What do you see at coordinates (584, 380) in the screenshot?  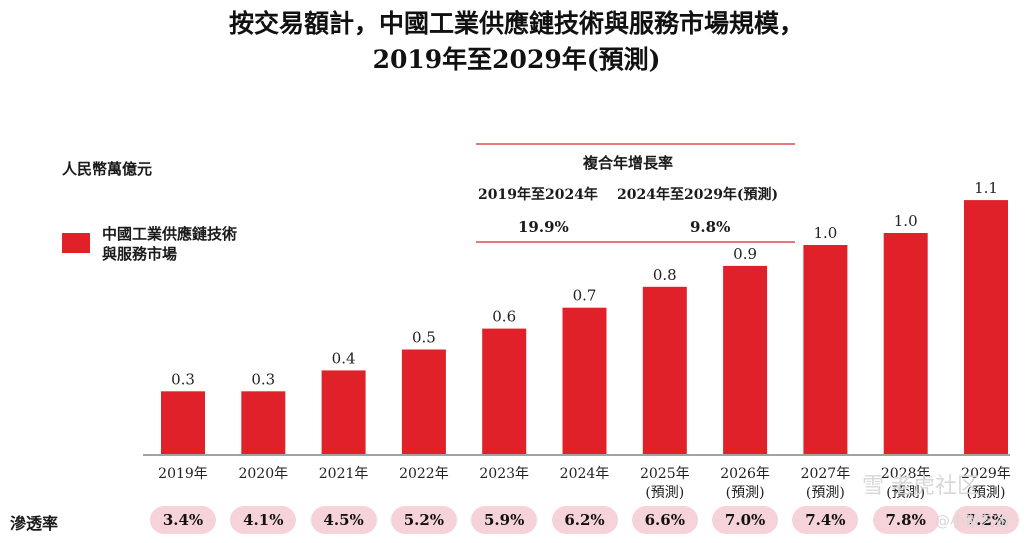 I see `bar-2024年` at bounding box center [584, 380].